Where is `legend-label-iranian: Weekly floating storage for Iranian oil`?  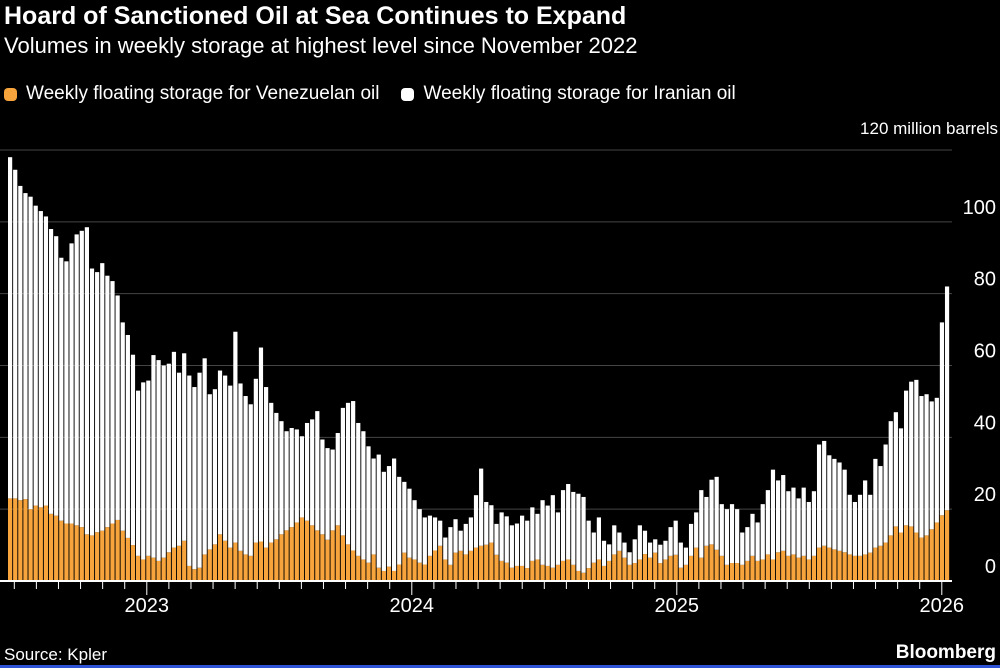 legend-label-iranian: Weekly floating storage for Iranian oil is located at coordinates (579, 93).